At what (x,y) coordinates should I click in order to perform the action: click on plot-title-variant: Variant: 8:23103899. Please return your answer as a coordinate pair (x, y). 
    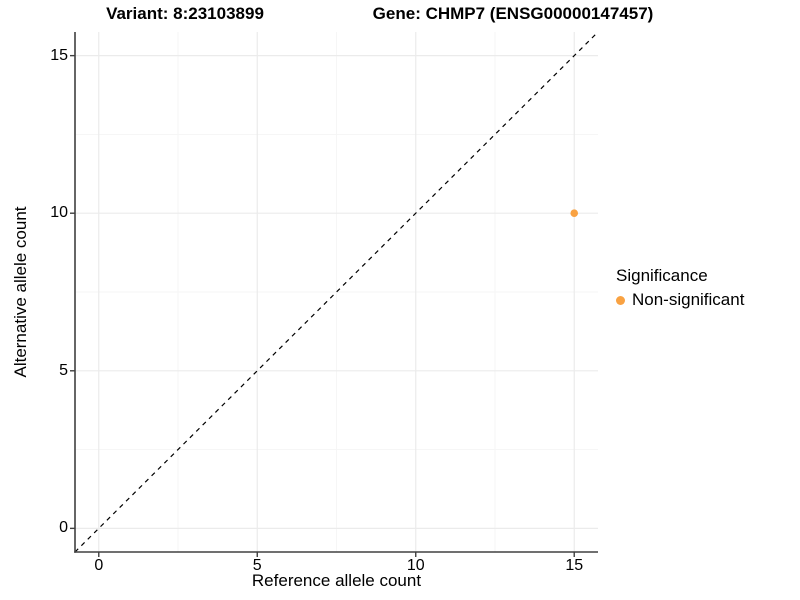
    Looking at the image, I should click on (185, 13).